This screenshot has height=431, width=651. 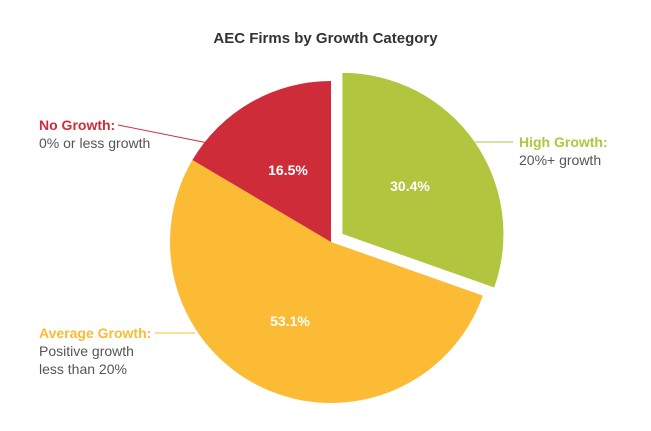 What do you see at coordinates (563, 142) in the screenshot?
I see `callout-high-growth-title: High Growth:` at bounding box center [563, 142].